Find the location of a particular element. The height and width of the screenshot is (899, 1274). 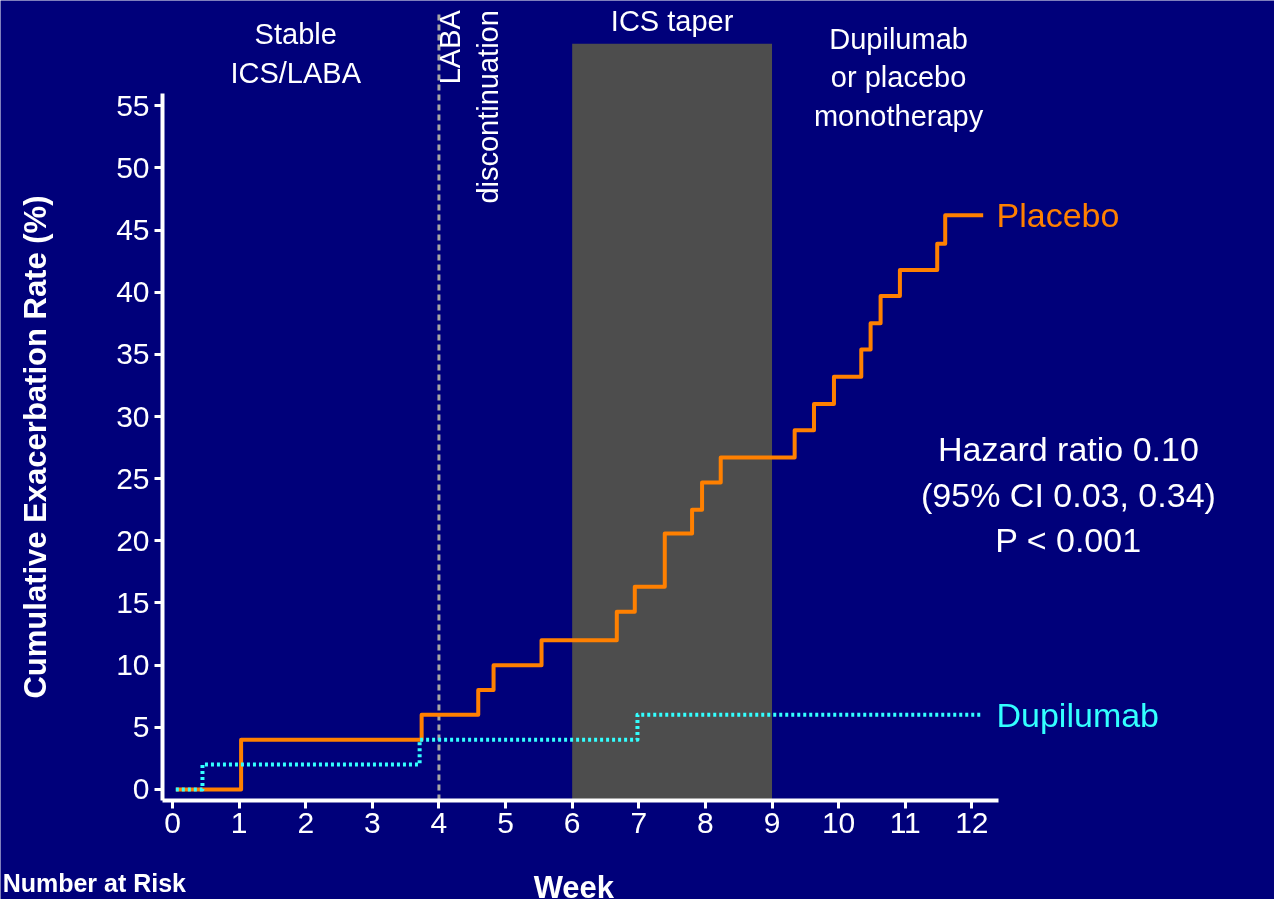

annotation: Dupilumab or placebo monotherapy is located at coordinates (898, 77).